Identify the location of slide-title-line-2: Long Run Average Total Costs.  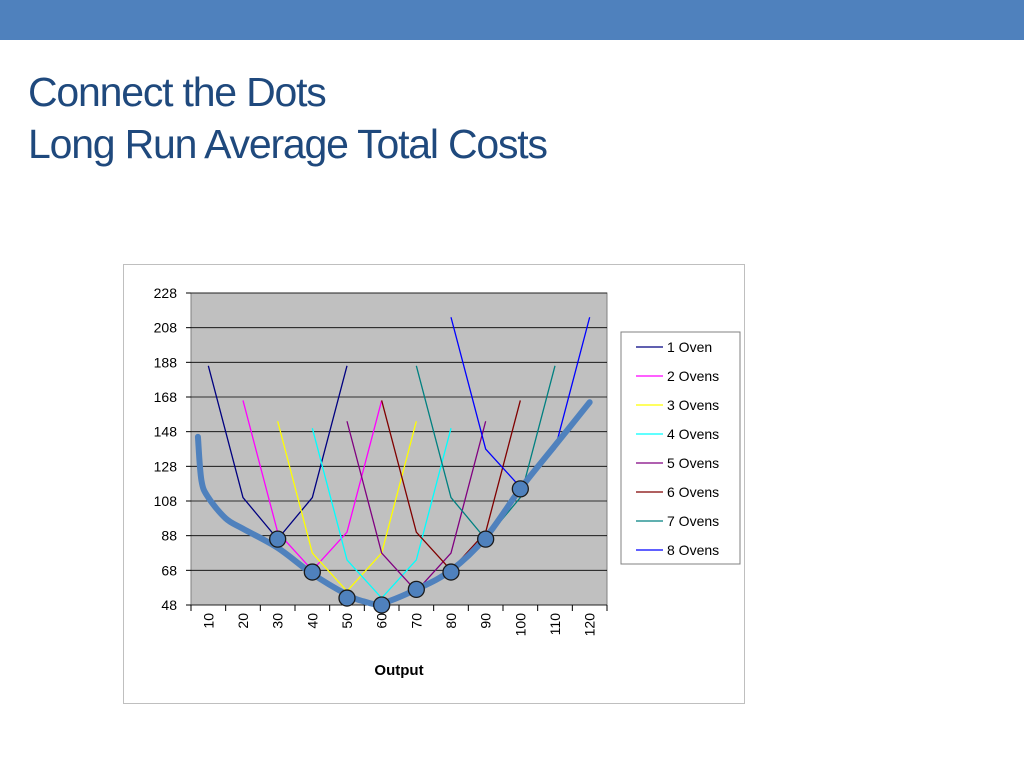
(288, 144).